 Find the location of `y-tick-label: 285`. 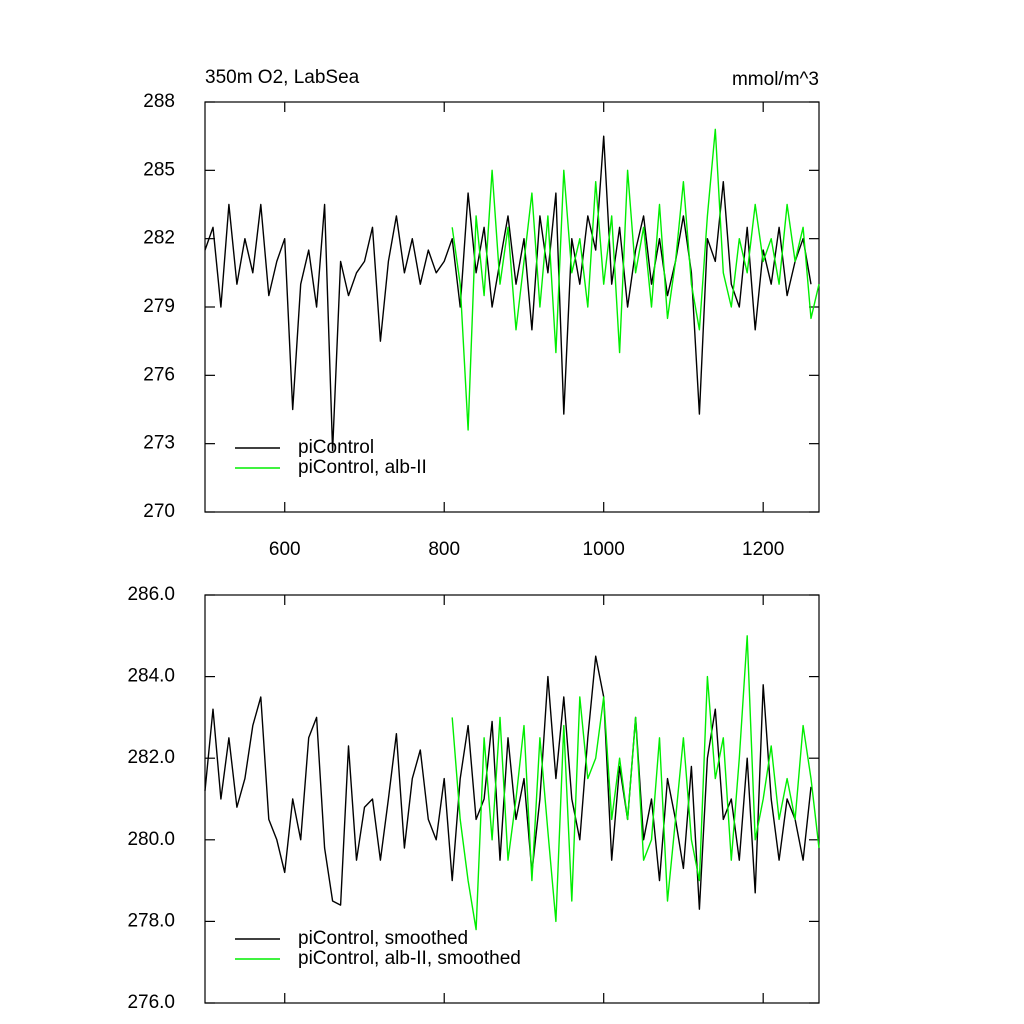

y-tick-label: 285 is located at coordinates (159, 169).